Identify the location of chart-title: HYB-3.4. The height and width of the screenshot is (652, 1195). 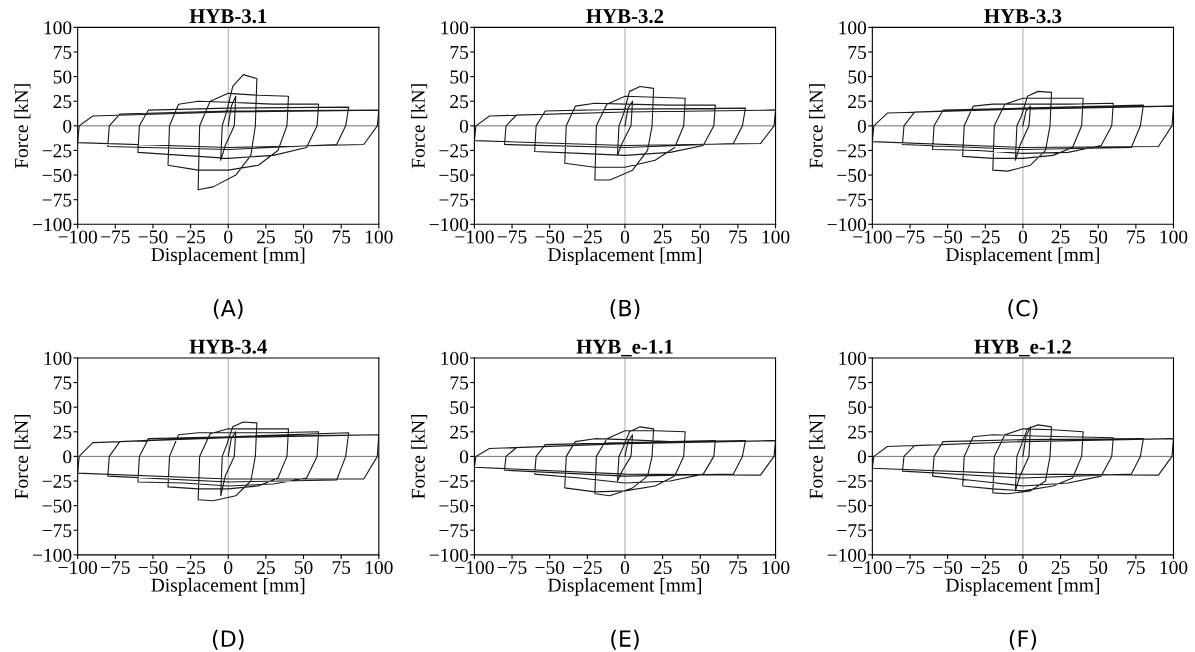
(228, 346).